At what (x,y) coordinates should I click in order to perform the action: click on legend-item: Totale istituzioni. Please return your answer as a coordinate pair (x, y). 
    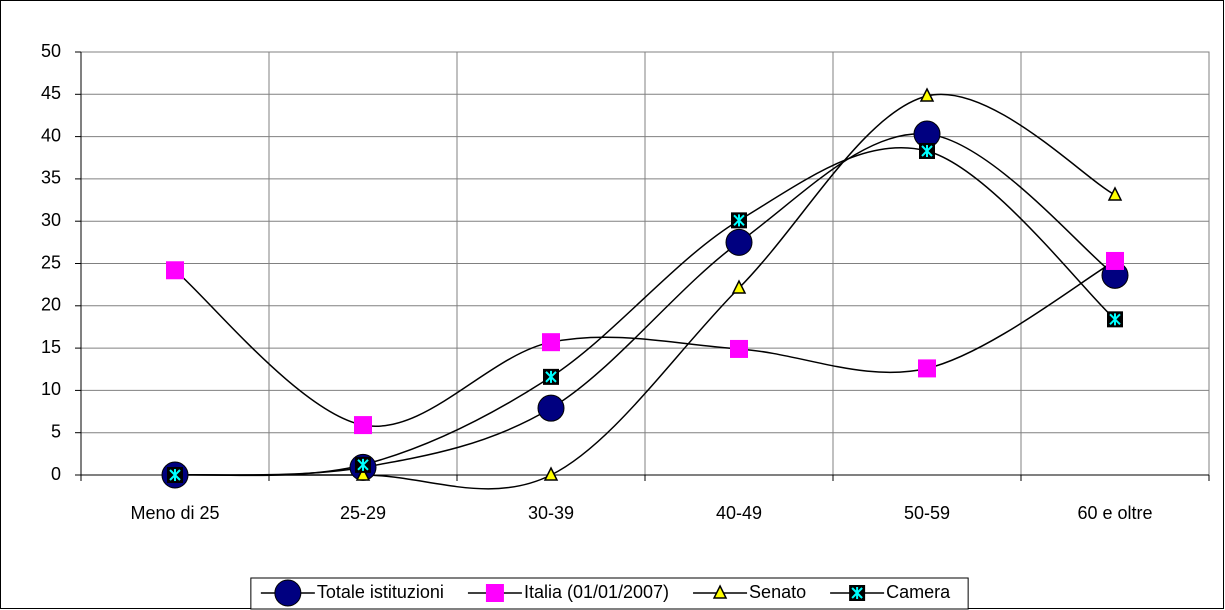
    Looking at the image, I should click on (352, 593).